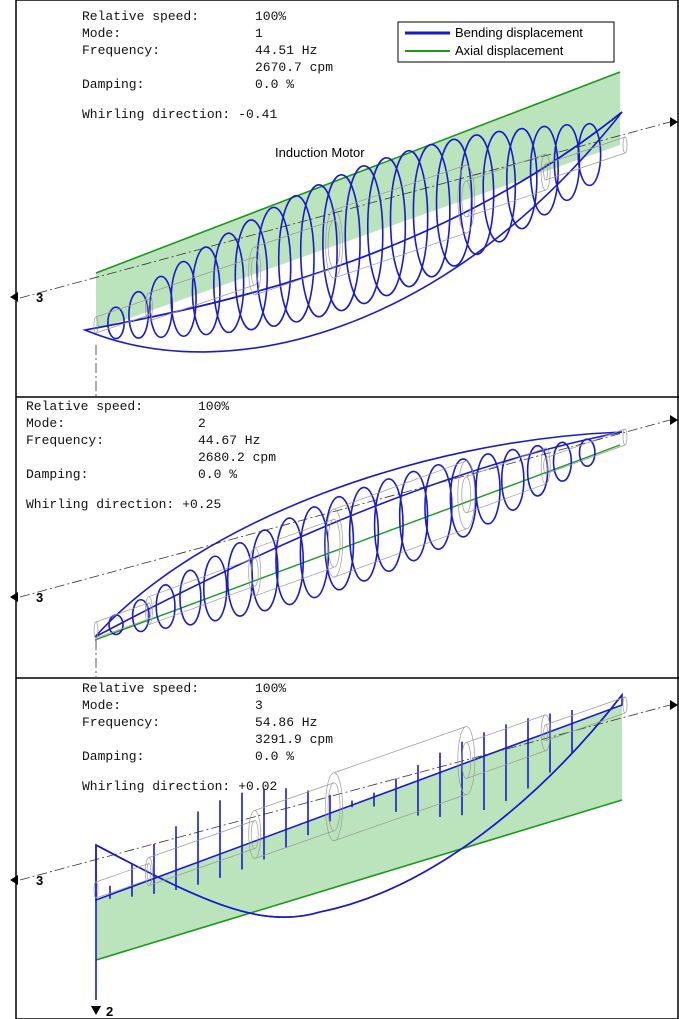 The width and height of the screenshot is (679, 1019). What do you see at coordinates (123, 504) in the screenshot?
I see `whirl-text: Whirling direction: +0.25` at bounding box center [123, 504].